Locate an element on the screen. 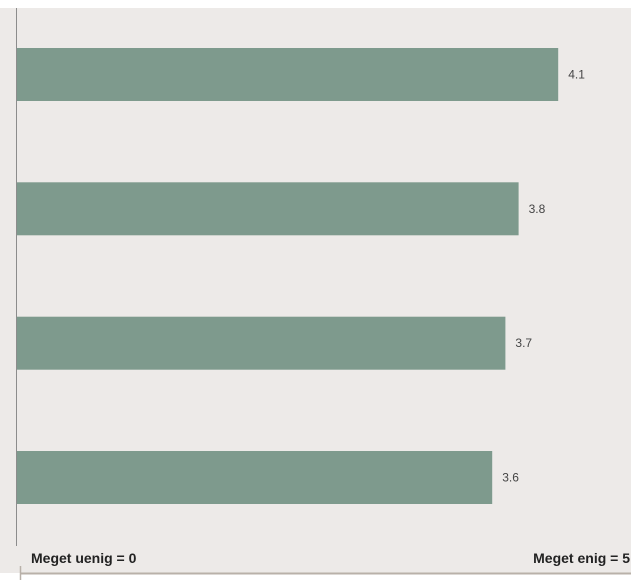 This screenshot has width=631, height=586. bar-value-label-1: 4.1 is located at coordinates (576, 75).